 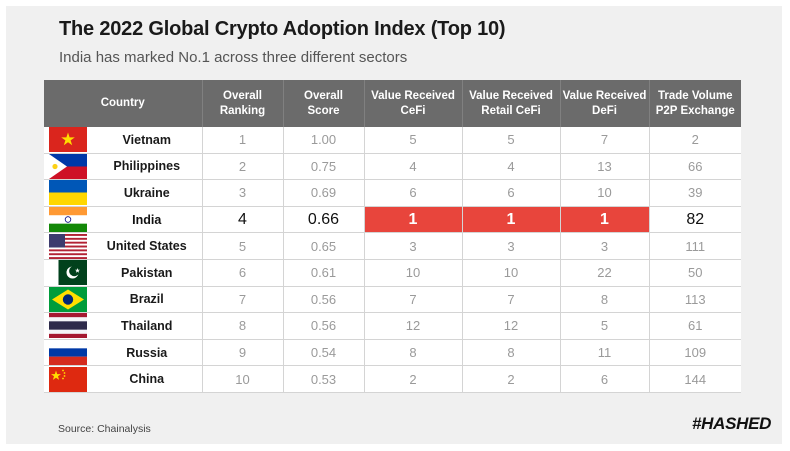 I want to click on value-cefi: 7, so click(x=413, y=300).